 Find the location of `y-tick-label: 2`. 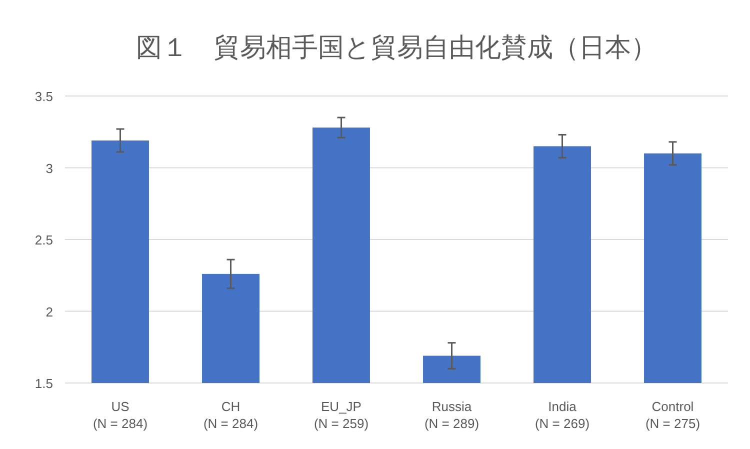

y-tick-label: 2 is located at coordinates (49, 312).